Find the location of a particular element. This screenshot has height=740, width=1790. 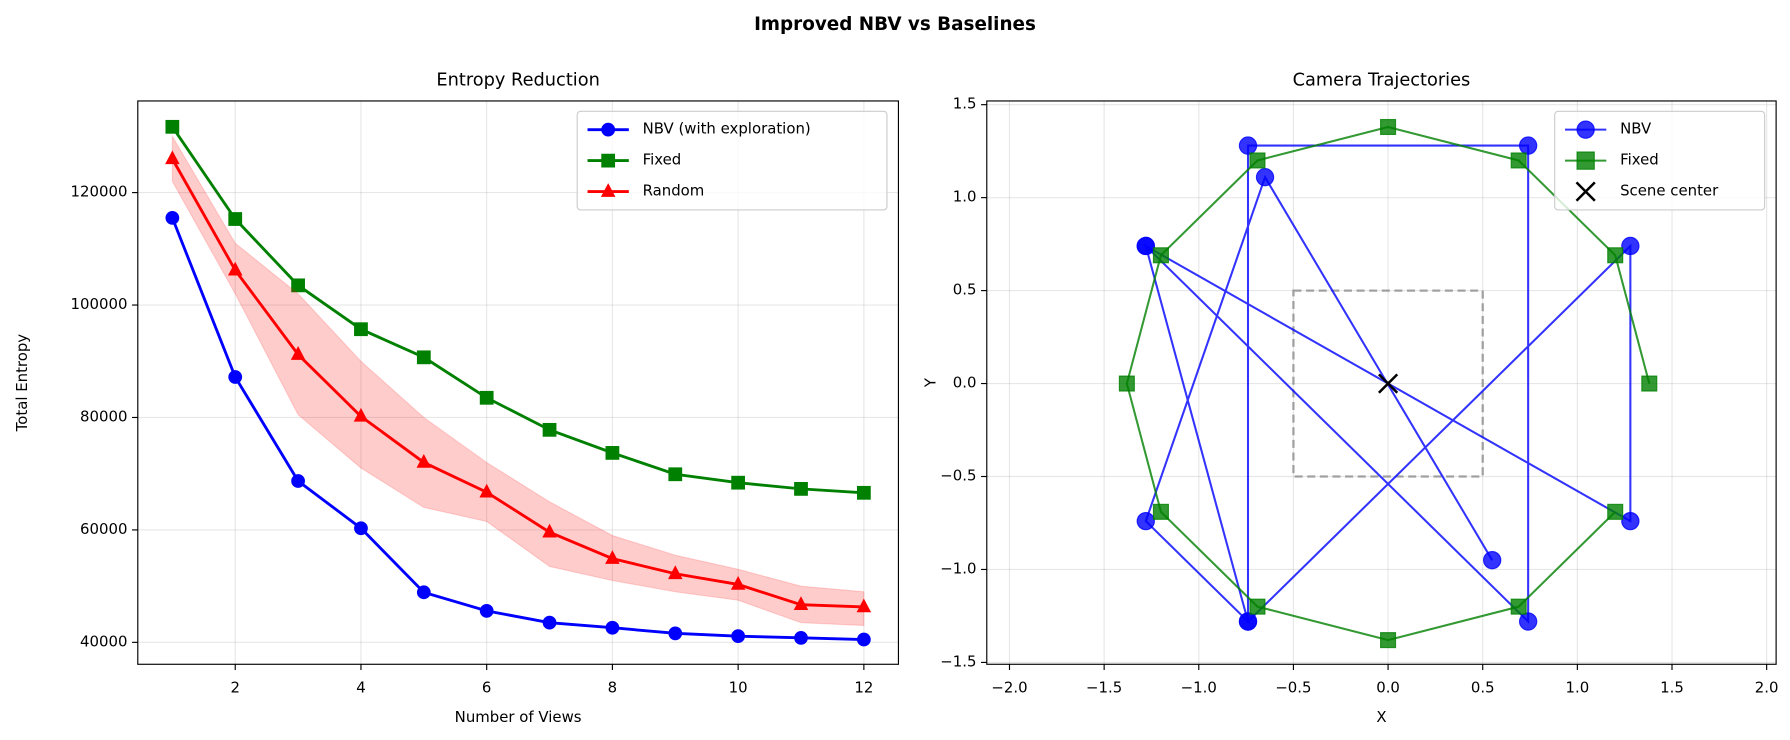

x-tick-label: 4 is located at coordinates (360, 687).